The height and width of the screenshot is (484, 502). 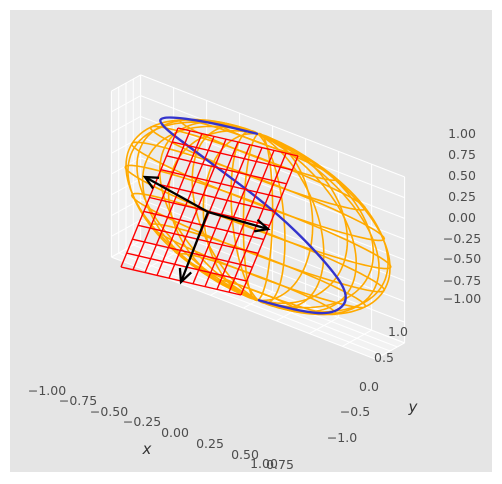 I want to click on z-tick-label: −0.75, so click(x=462, y=280).